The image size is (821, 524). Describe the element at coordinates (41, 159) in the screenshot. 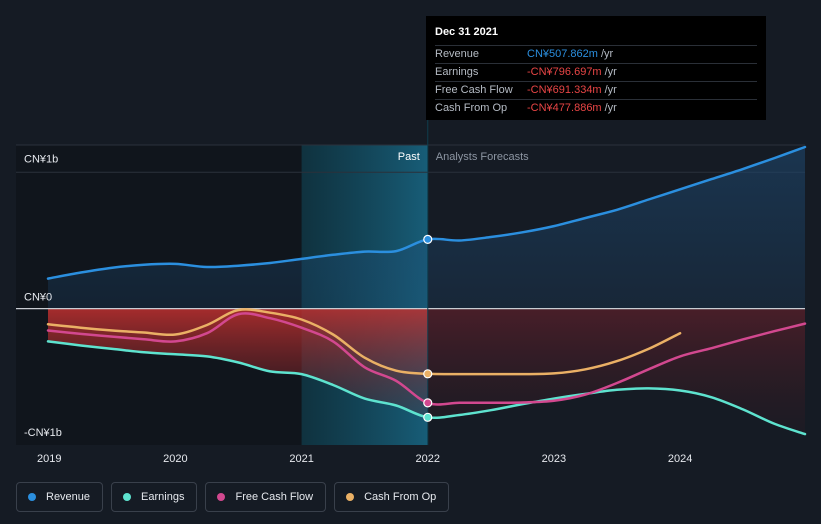

I see `y-tick-label: CN¥1b` at that location.